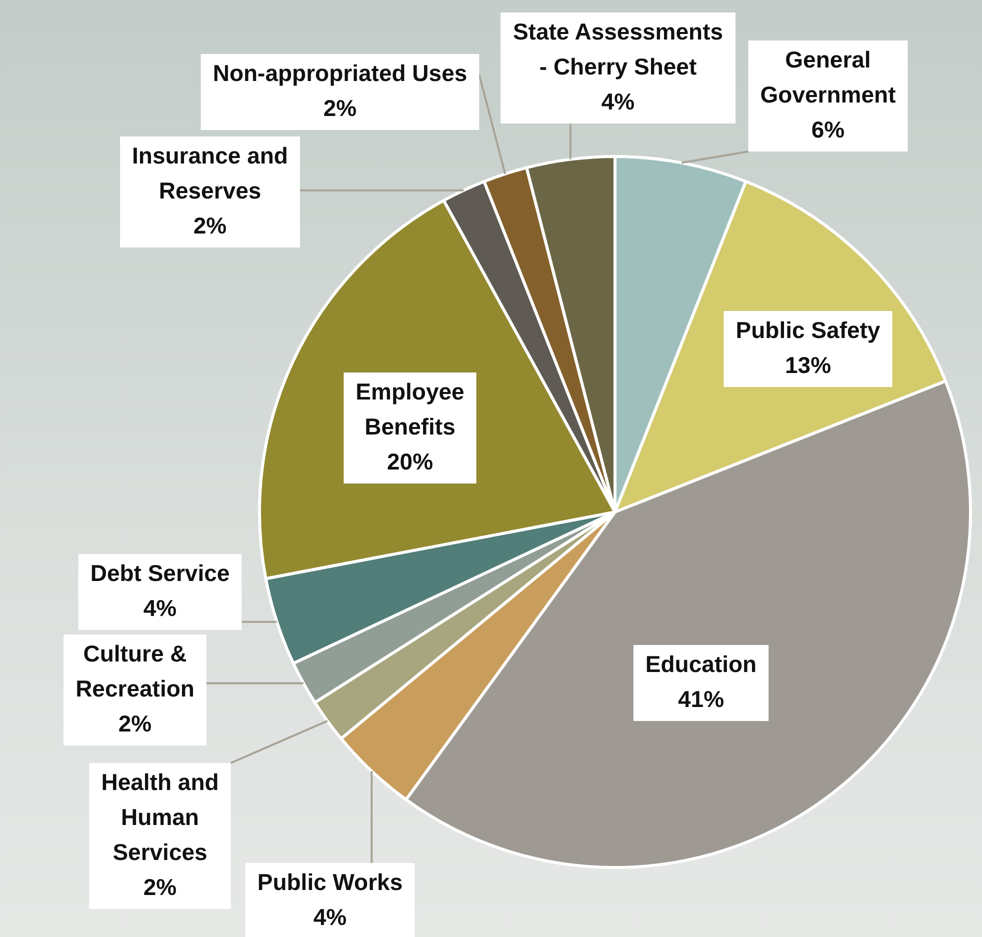 This screenshot has width=982, height=937. I want to click on slice-label: General Government, so click(828, 77).